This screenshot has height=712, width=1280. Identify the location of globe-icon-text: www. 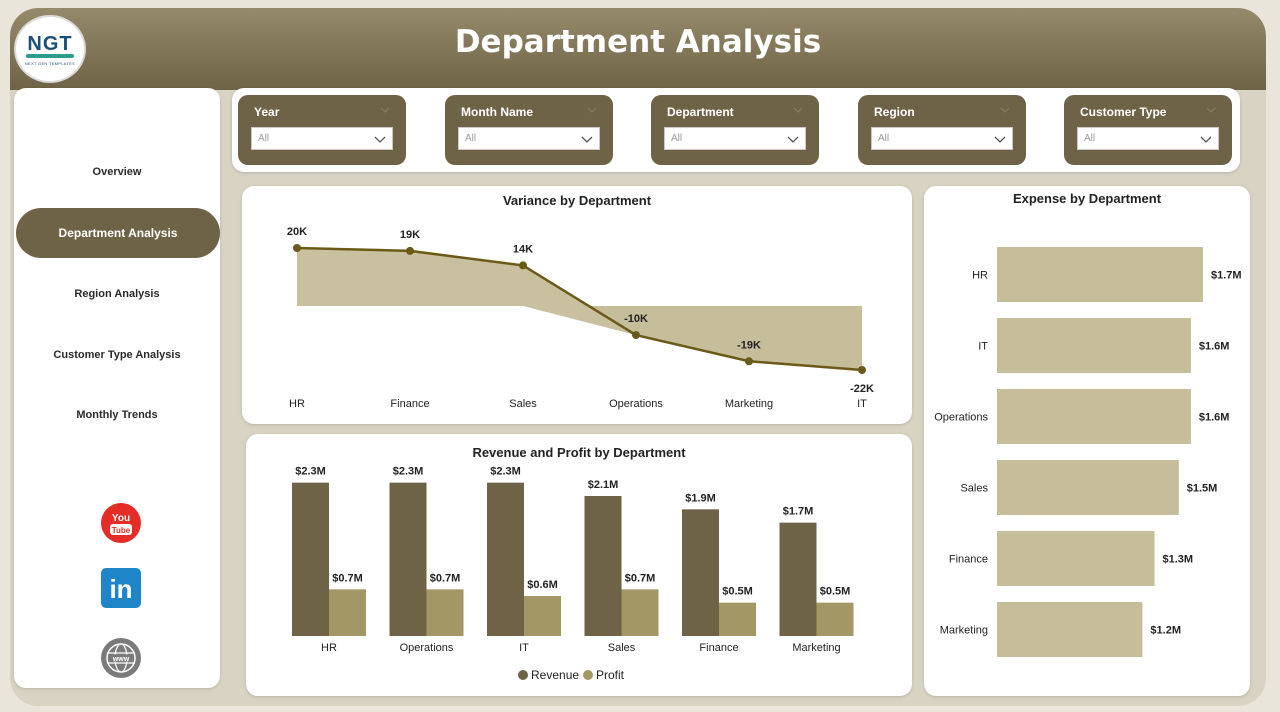
(121, 659).